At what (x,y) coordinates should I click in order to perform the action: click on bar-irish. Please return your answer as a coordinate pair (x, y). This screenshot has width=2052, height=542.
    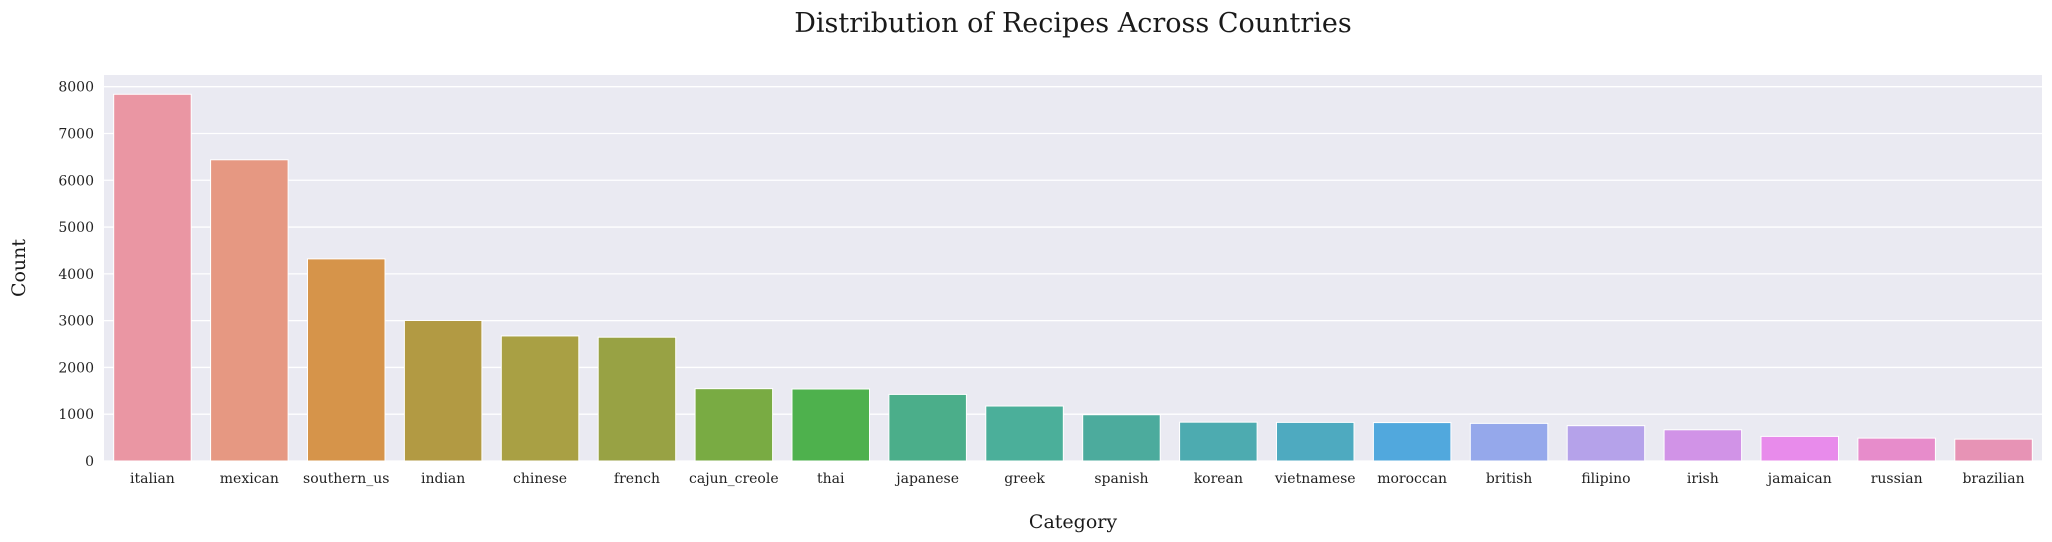
    Looking at the image, I should click on (1703, 445).